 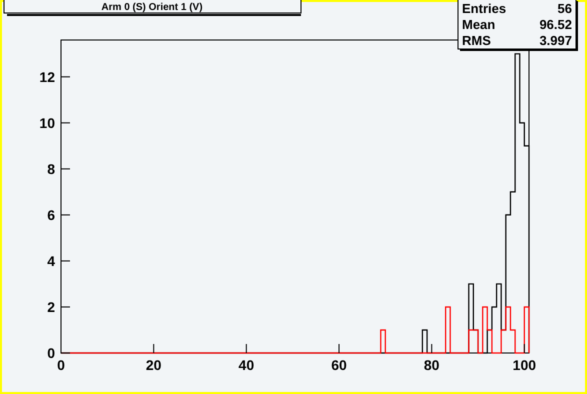 What do you see at coordinates (339, 365) in the screenshot?
I see `x-tick-label: 60` at bounding box center [339, 365].